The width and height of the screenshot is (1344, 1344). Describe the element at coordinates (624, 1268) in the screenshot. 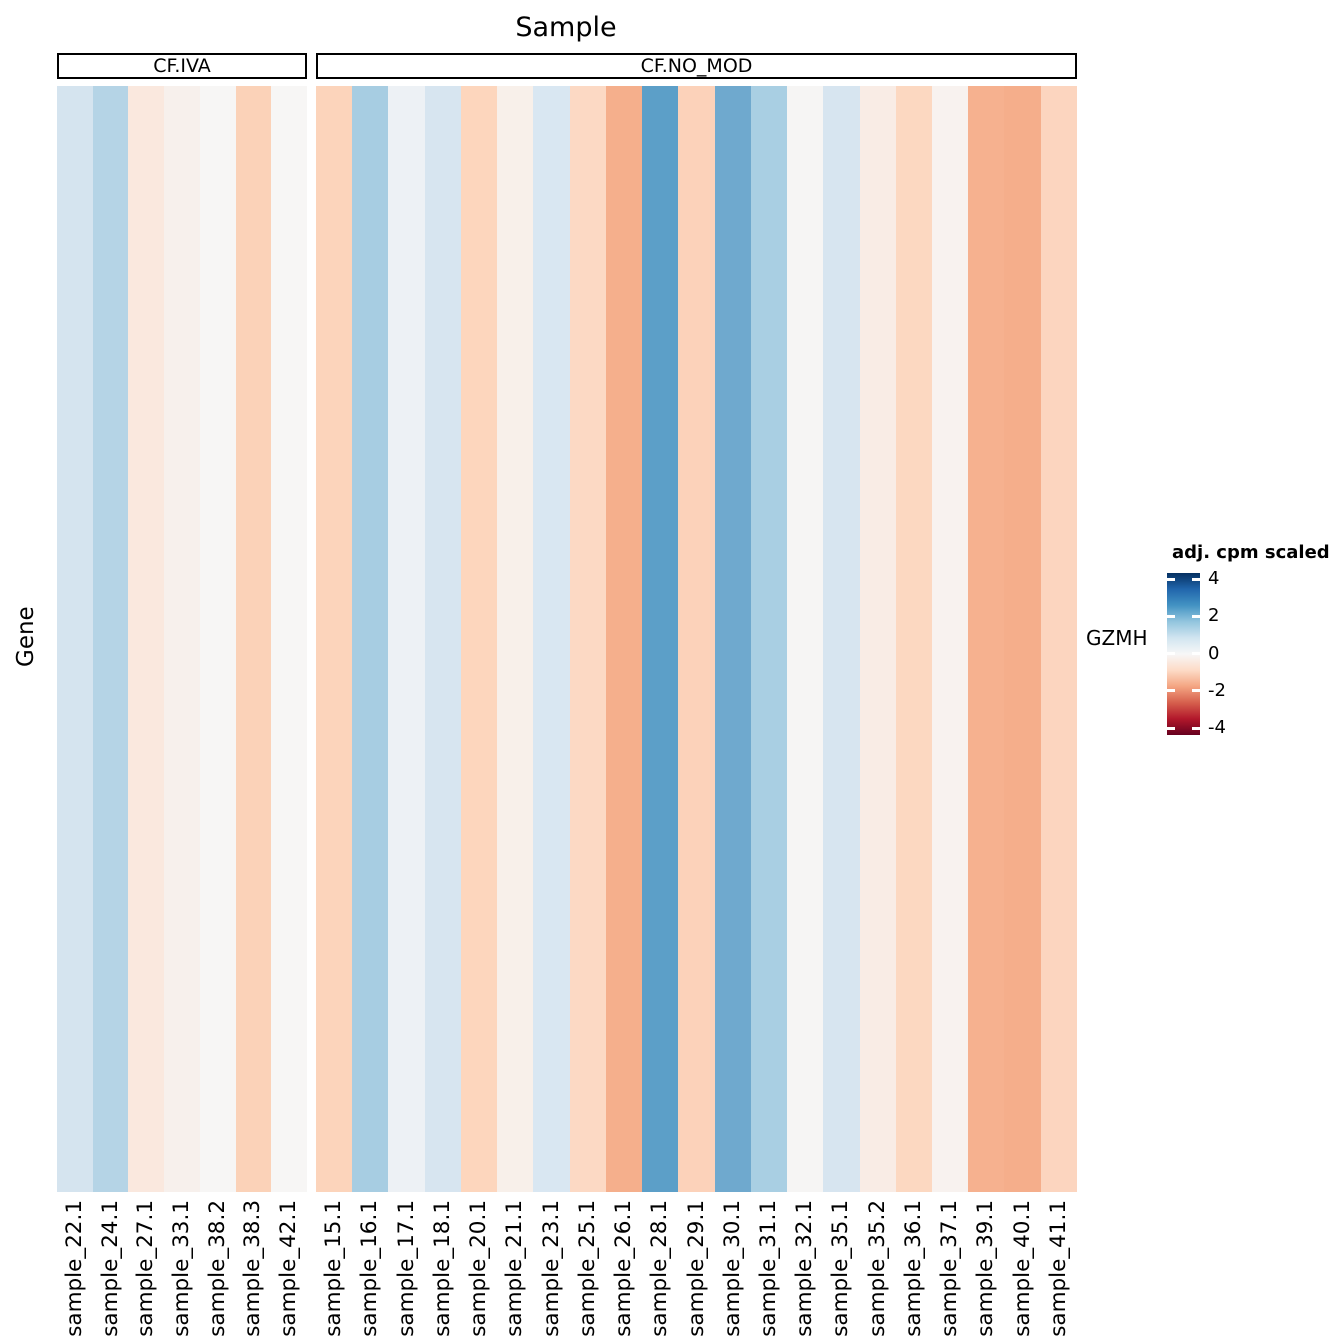

I see `x-axis-label: sample_26.1` at that location.